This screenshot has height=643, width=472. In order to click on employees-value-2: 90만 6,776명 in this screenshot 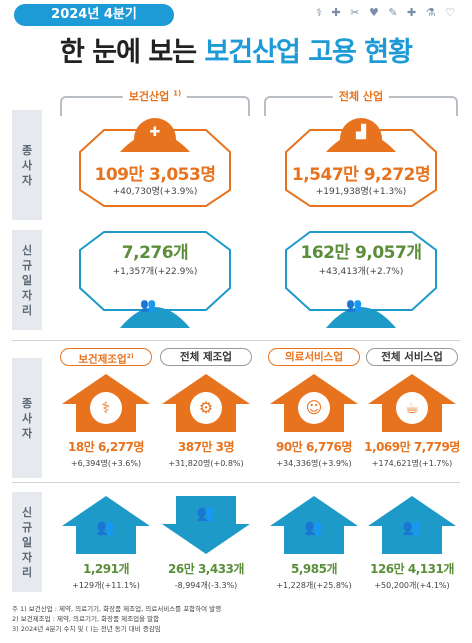, I will do `click(314, 447)`.